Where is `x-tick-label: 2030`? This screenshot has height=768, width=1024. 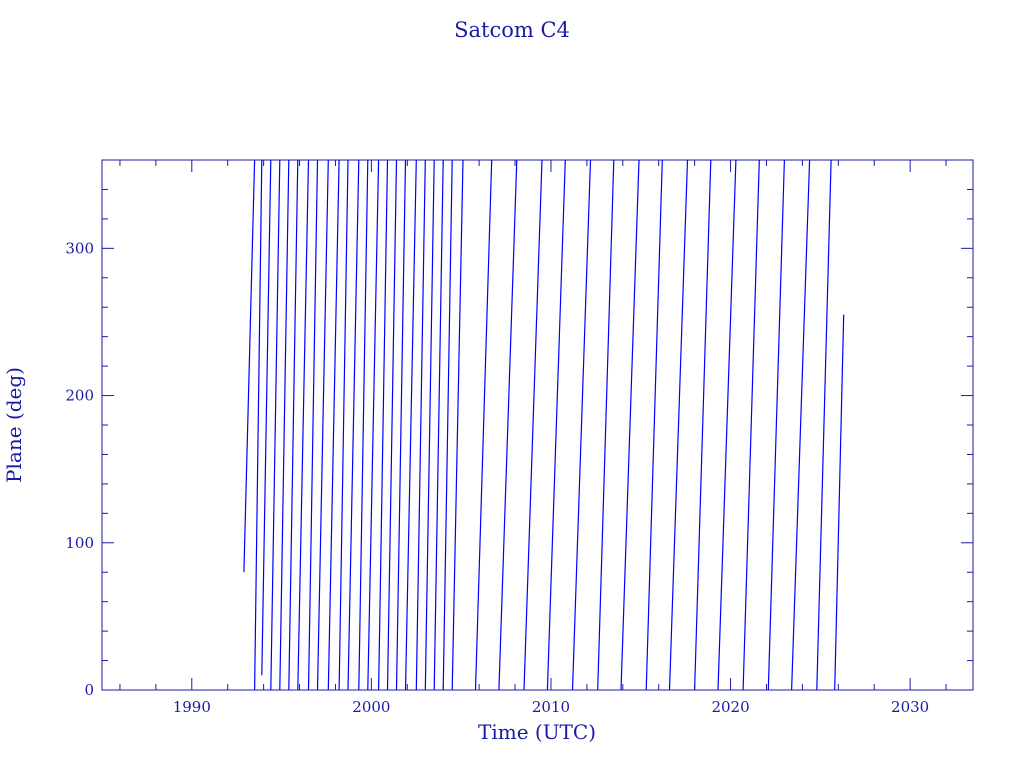 x-tick-label: 2030 is located at coordinates (910, 707).